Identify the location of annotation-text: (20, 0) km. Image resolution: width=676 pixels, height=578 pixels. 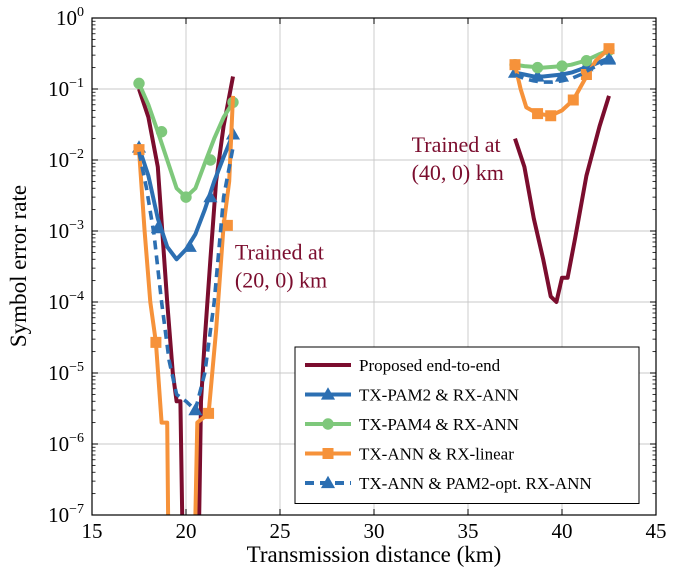
(281, 279).